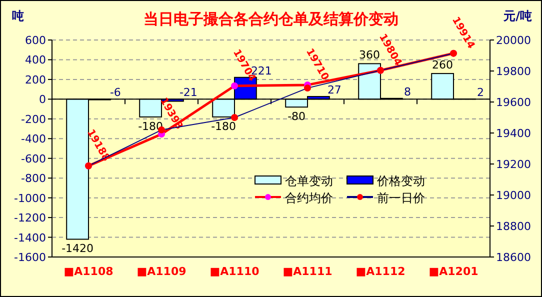  Describe the element at coordinates (513, 226) in the screenshot. I see `y2-tick-label: 18800` at that location.